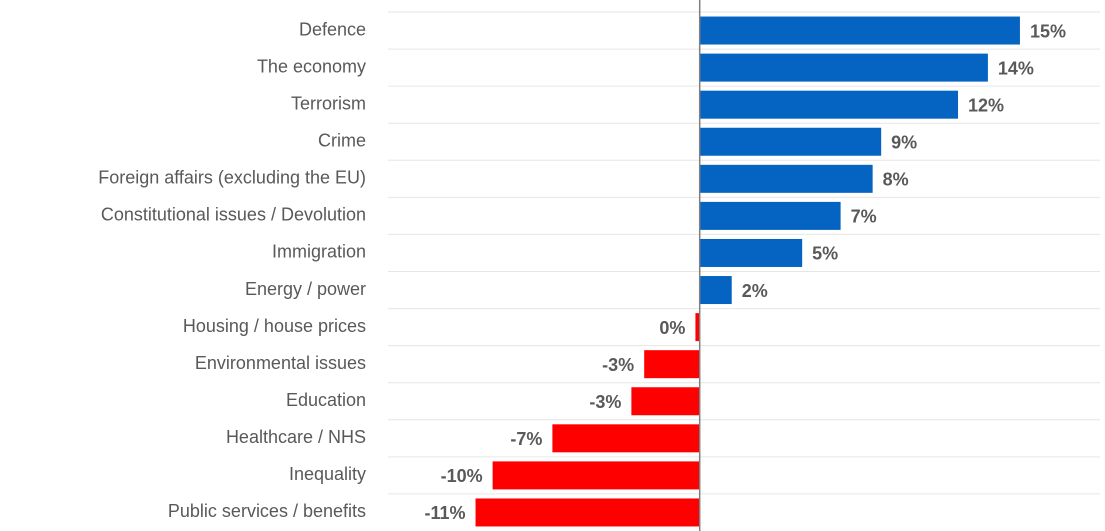  Describe the element at coordinates (864, 217) in the screenshot. I see `data-label: 7%` at that location.